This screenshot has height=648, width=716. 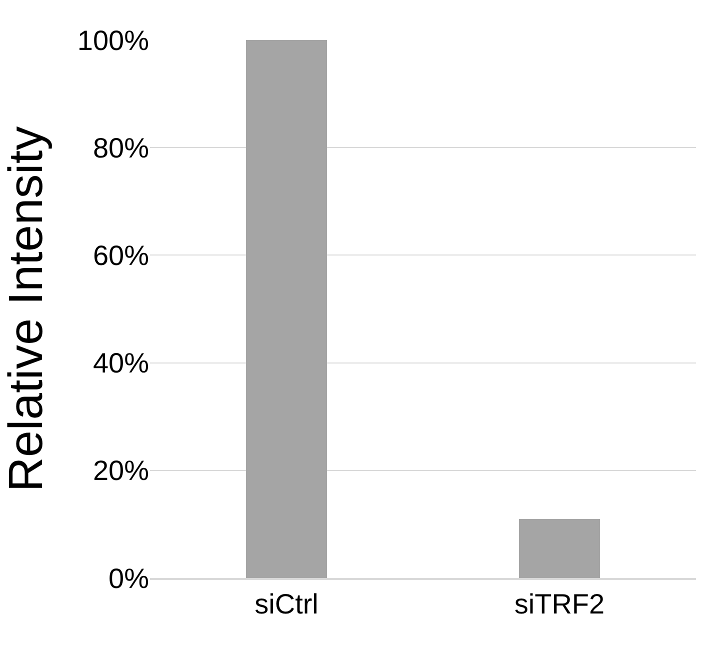 What do you see at coordinates (559, 604) in the screenshot?
I see `x-tick-label: siTRF2` at bounding box center [559, 604].